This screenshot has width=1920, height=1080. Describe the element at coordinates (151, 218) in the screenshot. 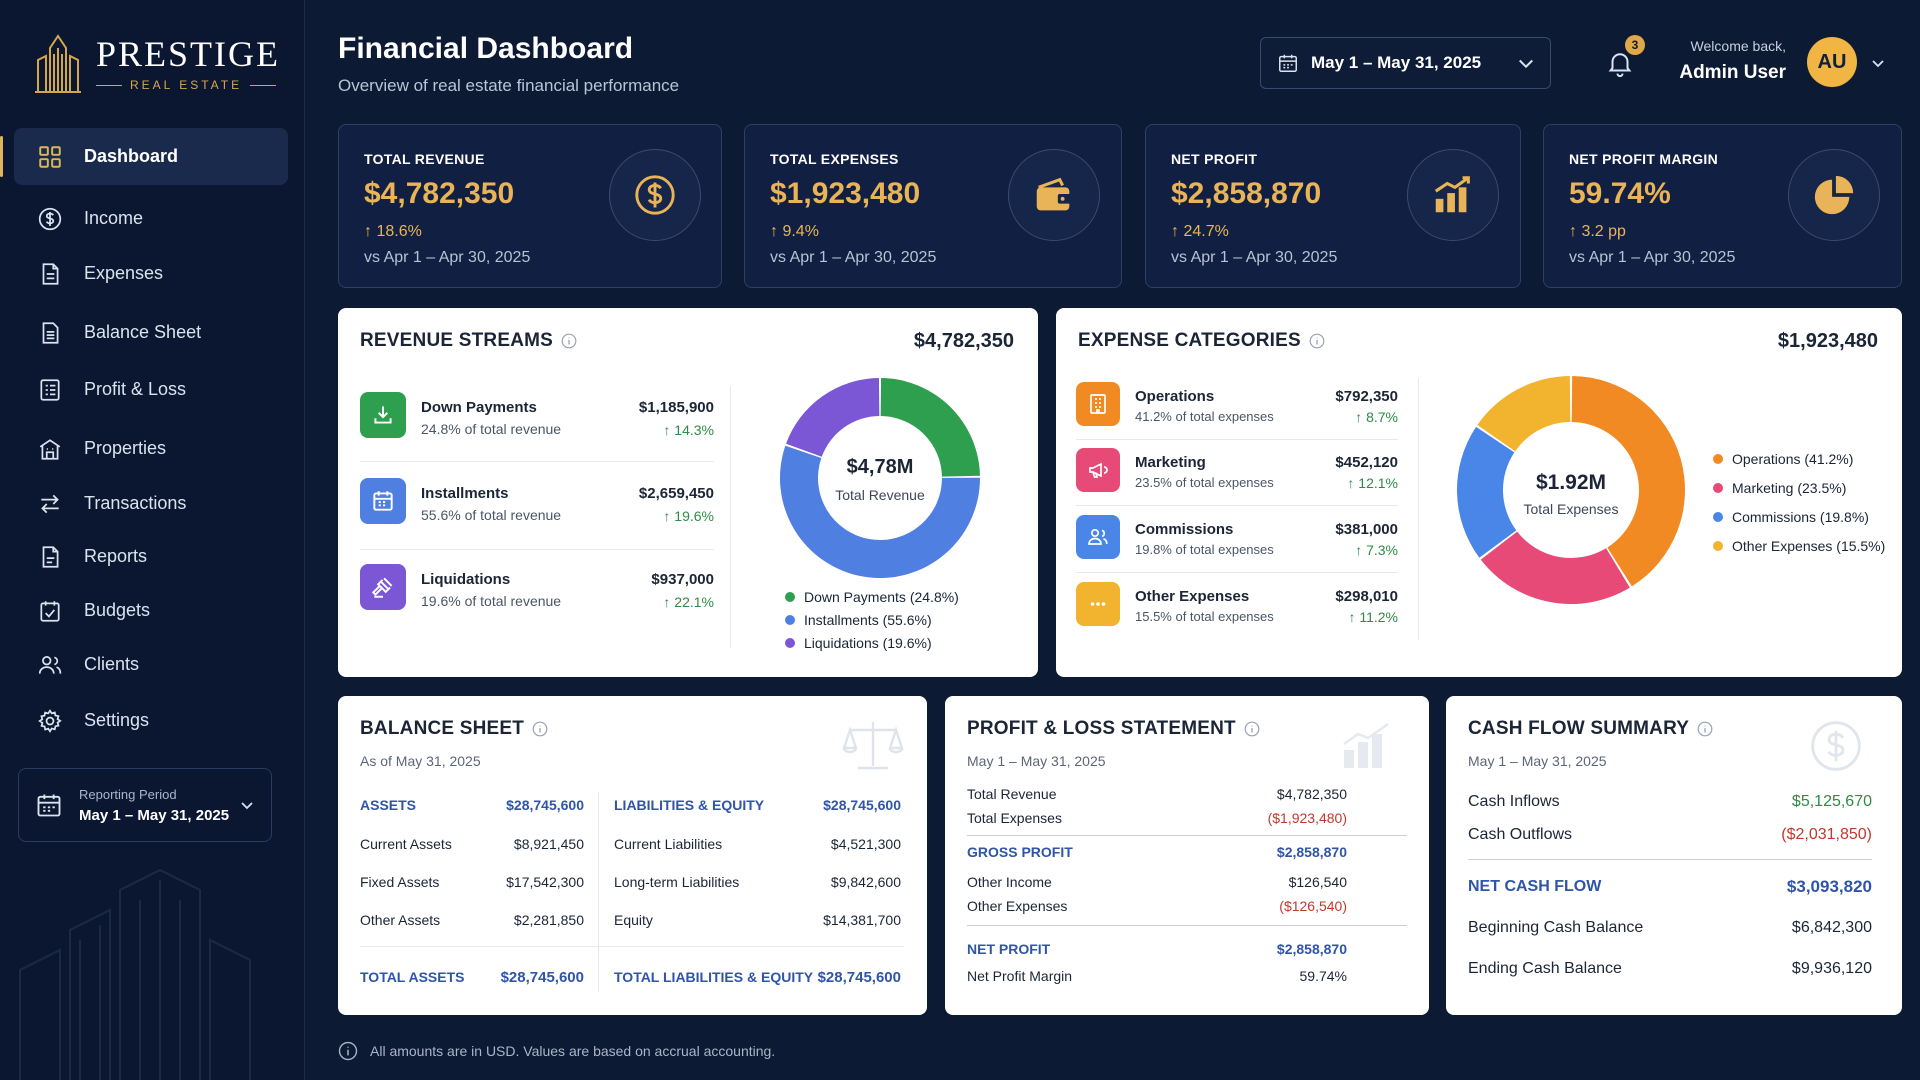

I see `sidebar-item-income: Income` at that location.